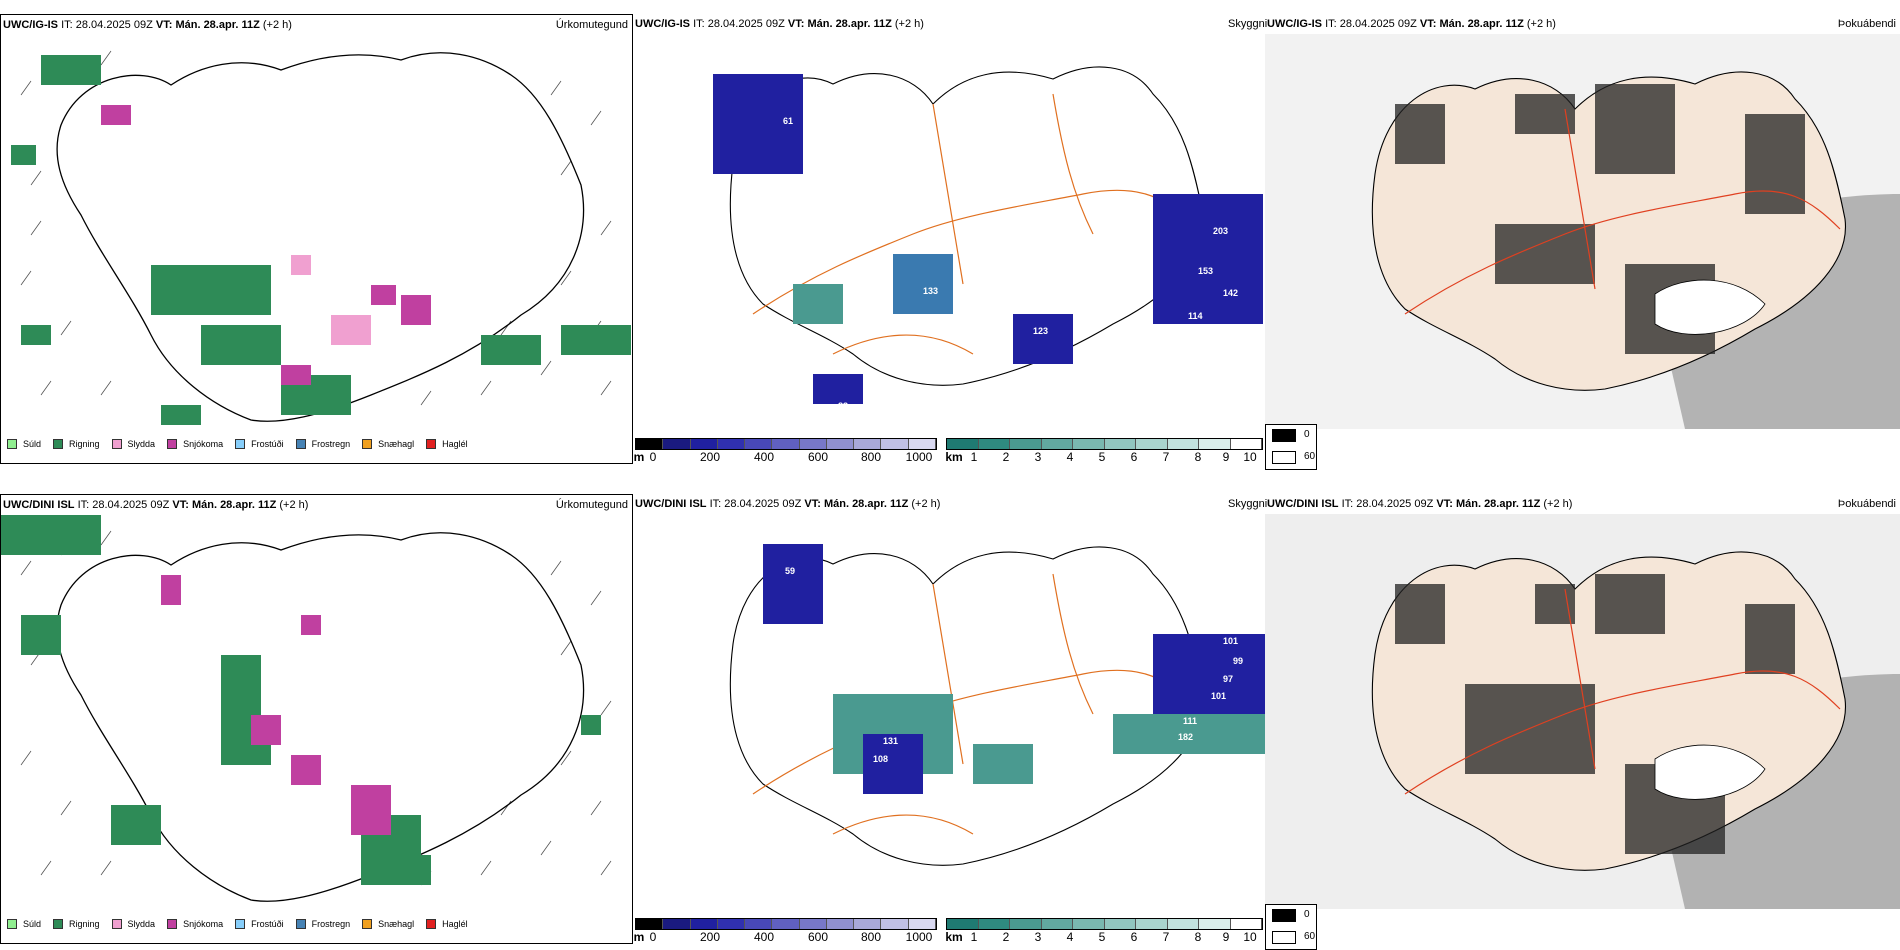 The height and width of the screenshot is (950, 1900). I want to click on wind-barbs, so click(316, 708).